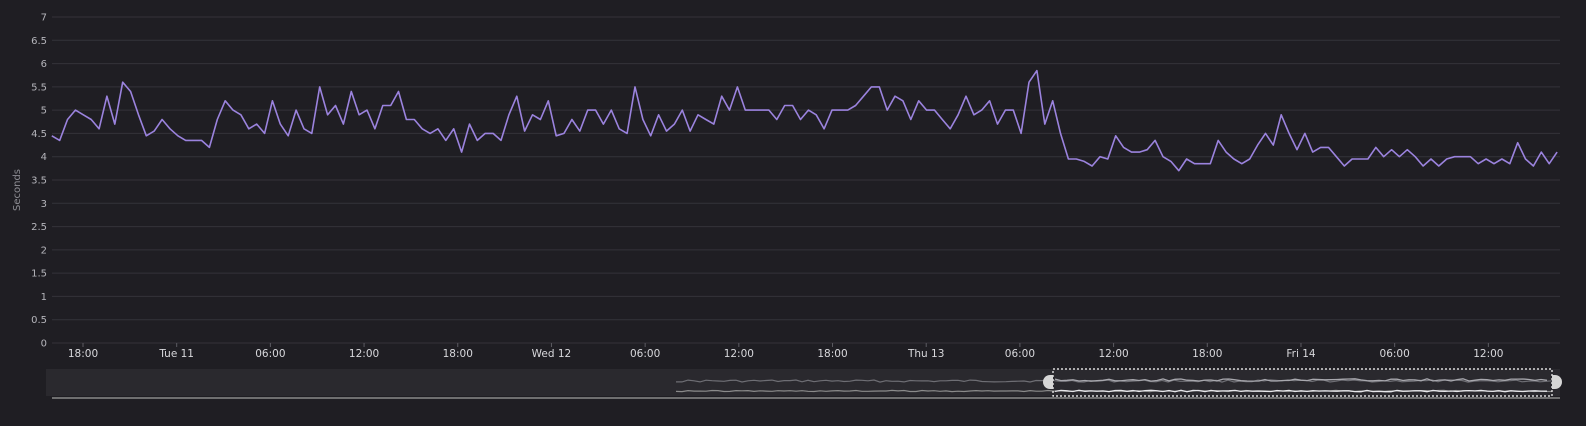 This screenshot has height=426, width=1586. Describe the element at coordinates (1557, 382) in the screenshot. I see `navigator-handle-right` at that location.